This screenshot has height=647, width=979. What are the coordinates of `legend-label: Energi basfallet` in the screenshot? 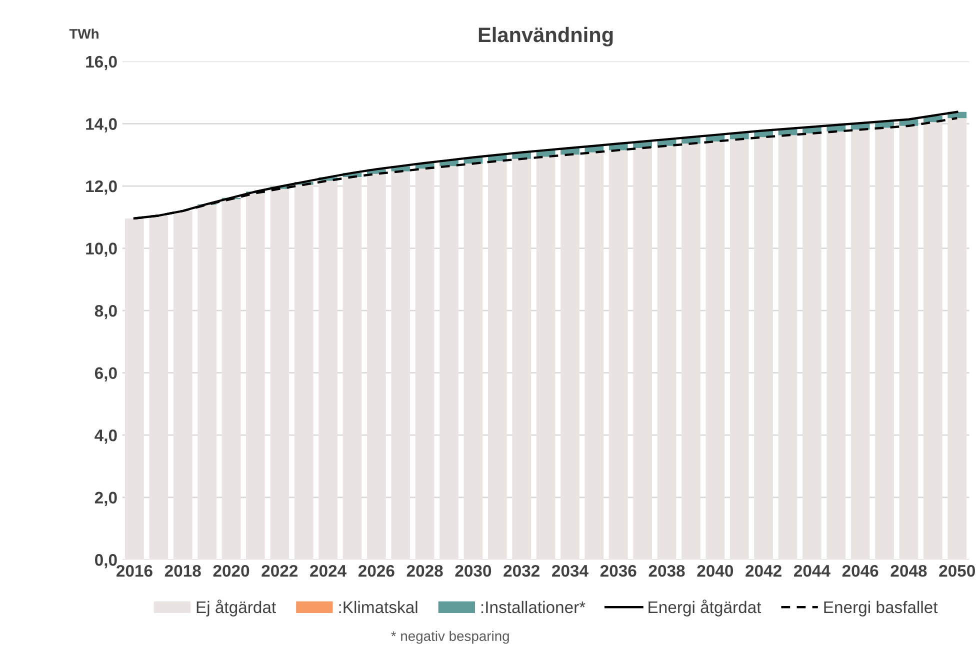 It's located at (881, 608).